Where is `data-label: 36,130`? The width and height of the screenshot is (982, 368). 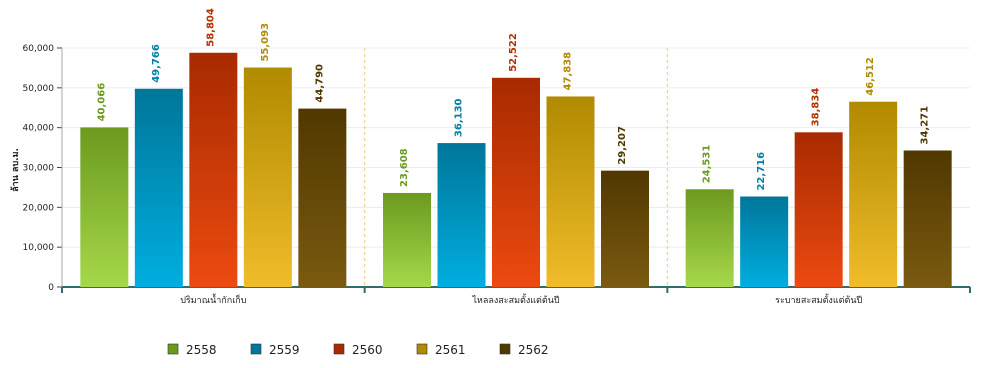
data-label: 36,130 is located at coordinates (459, 117).